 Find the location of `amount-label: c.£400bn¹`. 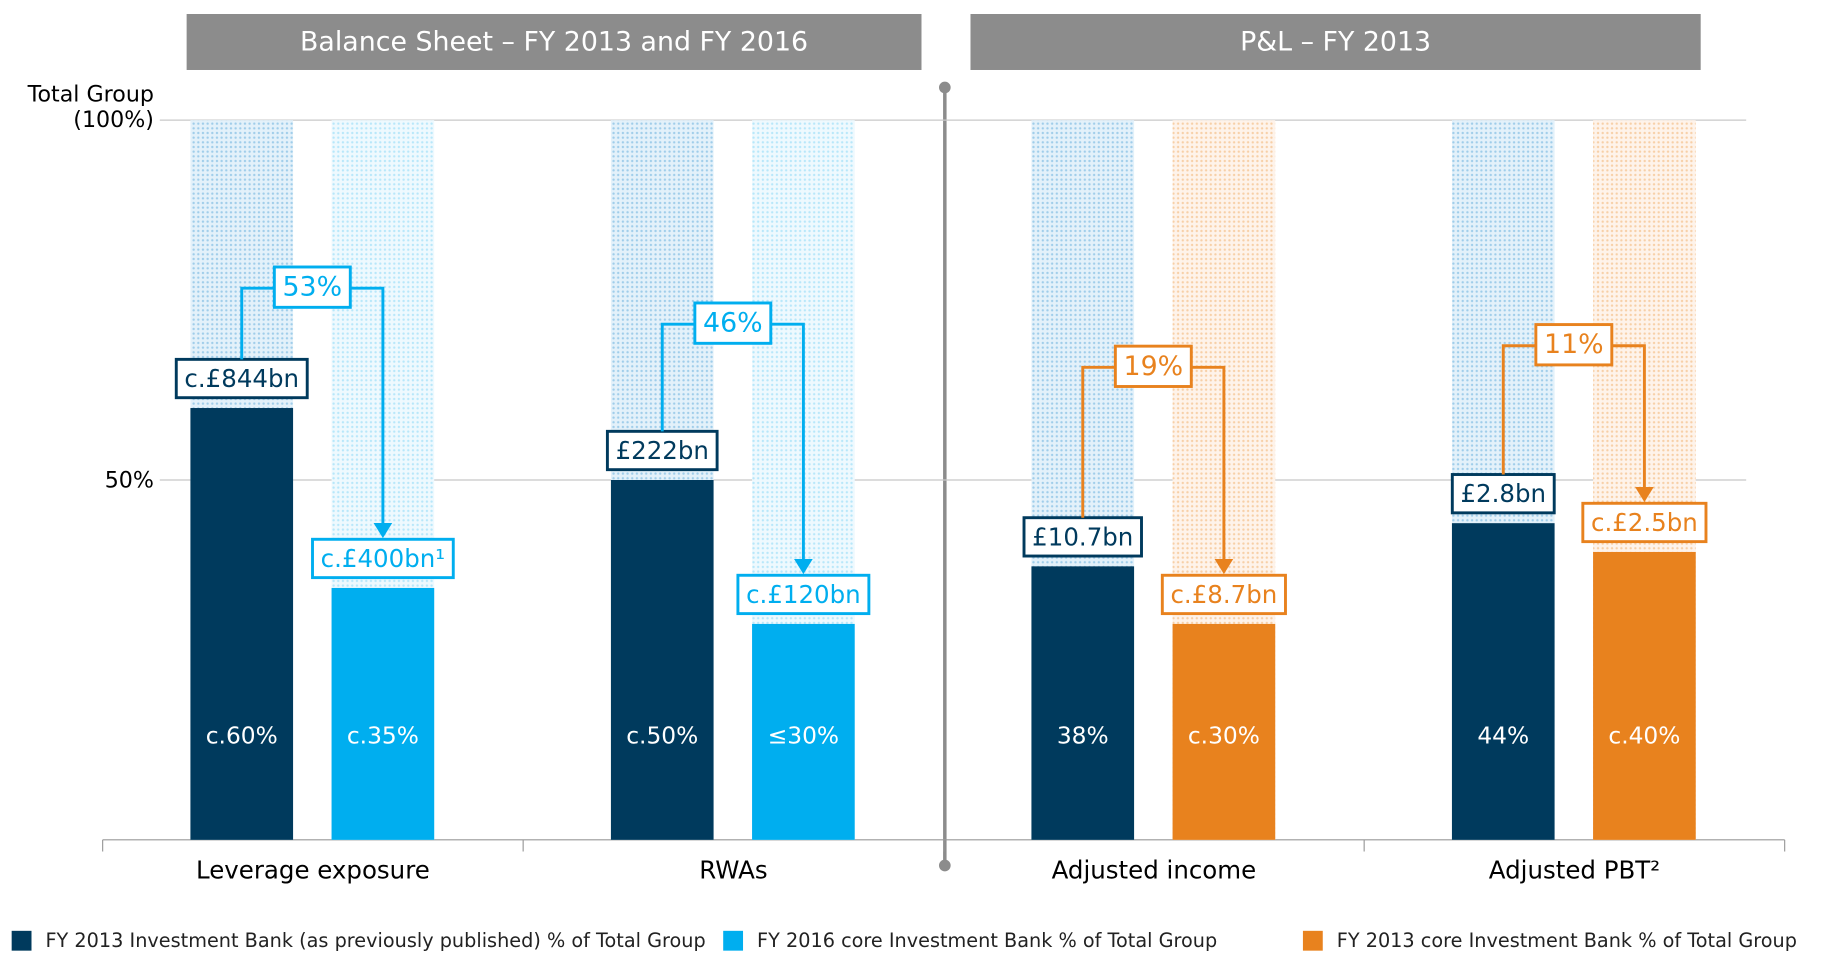

amount-label: c.£400bn¹ is located at coordinates (383, 558).